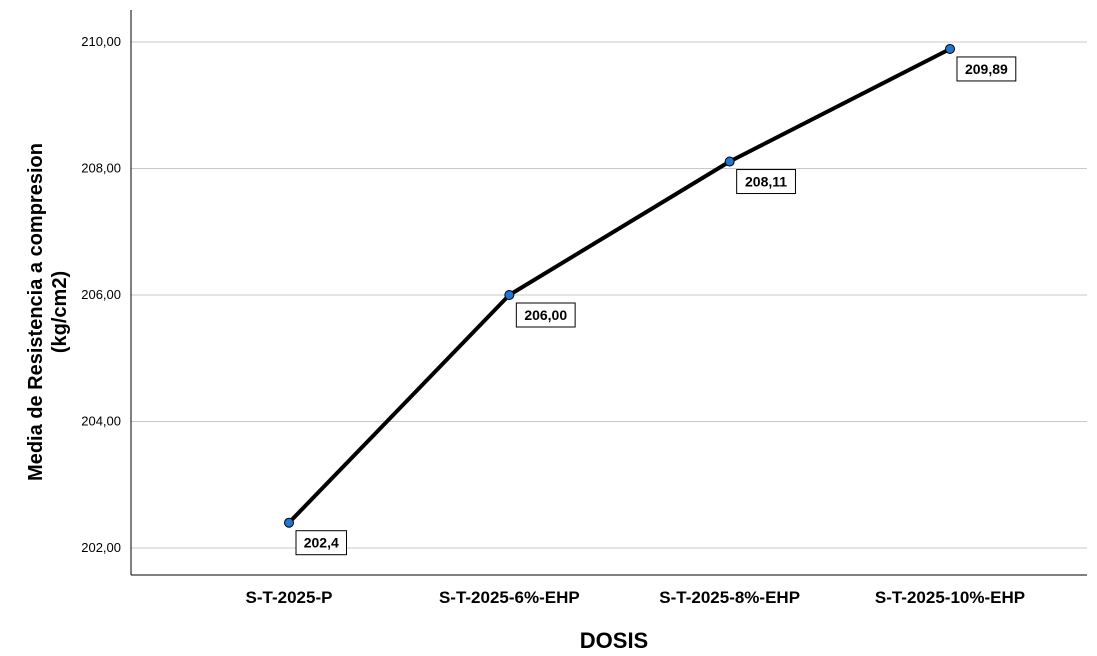 Image resolution: width=1097 pixels, height=656 pixels. Describe the element at coordinates (950, 597) in the screenshot. I see `x-tick-label: S-T-2025-10%-EHP` at that location.